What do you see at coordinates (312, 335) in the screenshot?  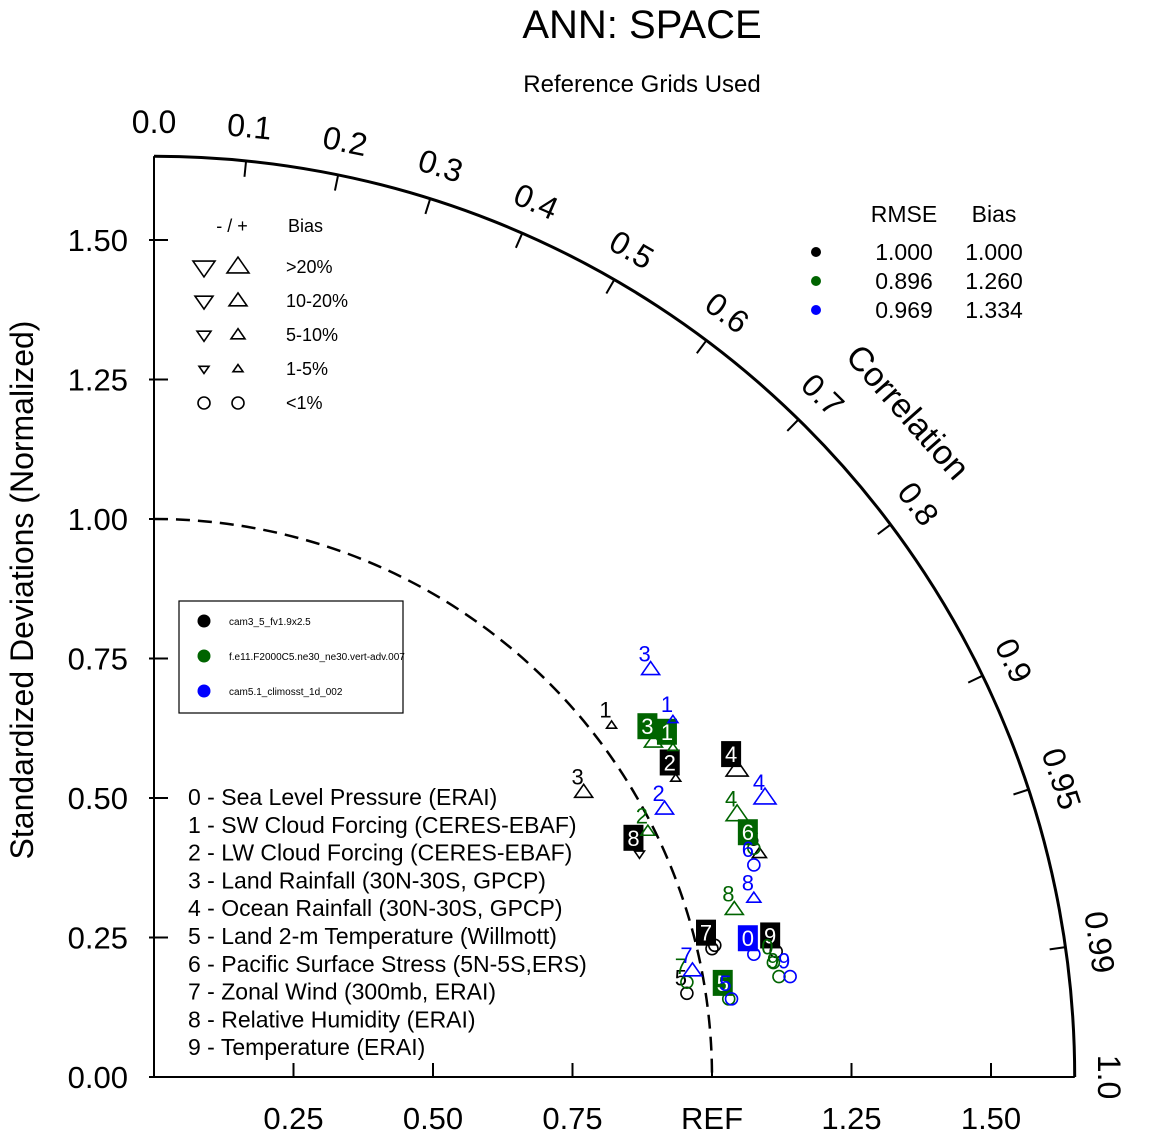 I see `bias-legend-label: 5-10%` at bounding box center [312, 335].